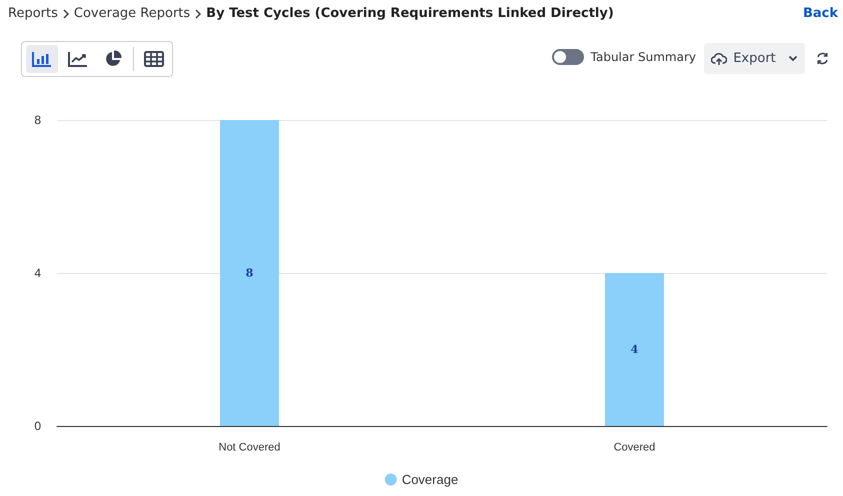 This screenshot has width=843, height=496. What do you see at coordinates (754, 58) in the screenshot?
I see `text: Export` at bounding box center [754, 58].